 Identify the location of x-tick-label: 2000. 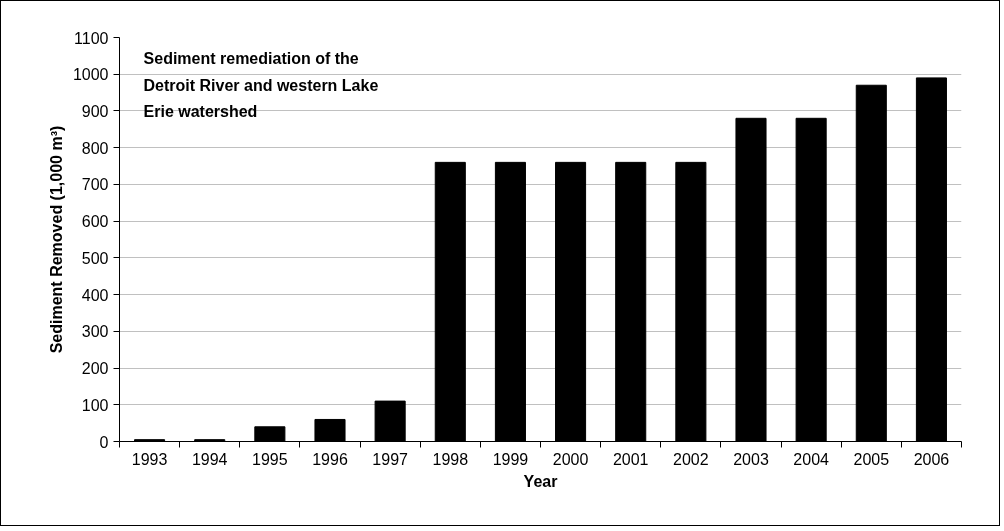
(570, 459).